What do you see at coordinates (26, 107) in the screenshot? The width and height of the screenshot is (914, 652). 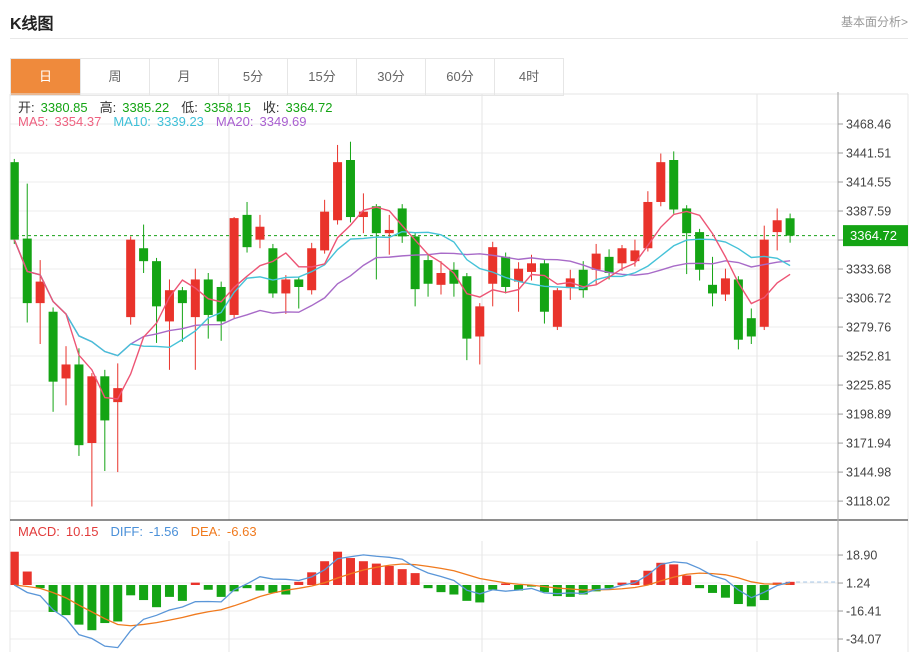 I see `legend-label: 开:` at bounding box center [26, 107].